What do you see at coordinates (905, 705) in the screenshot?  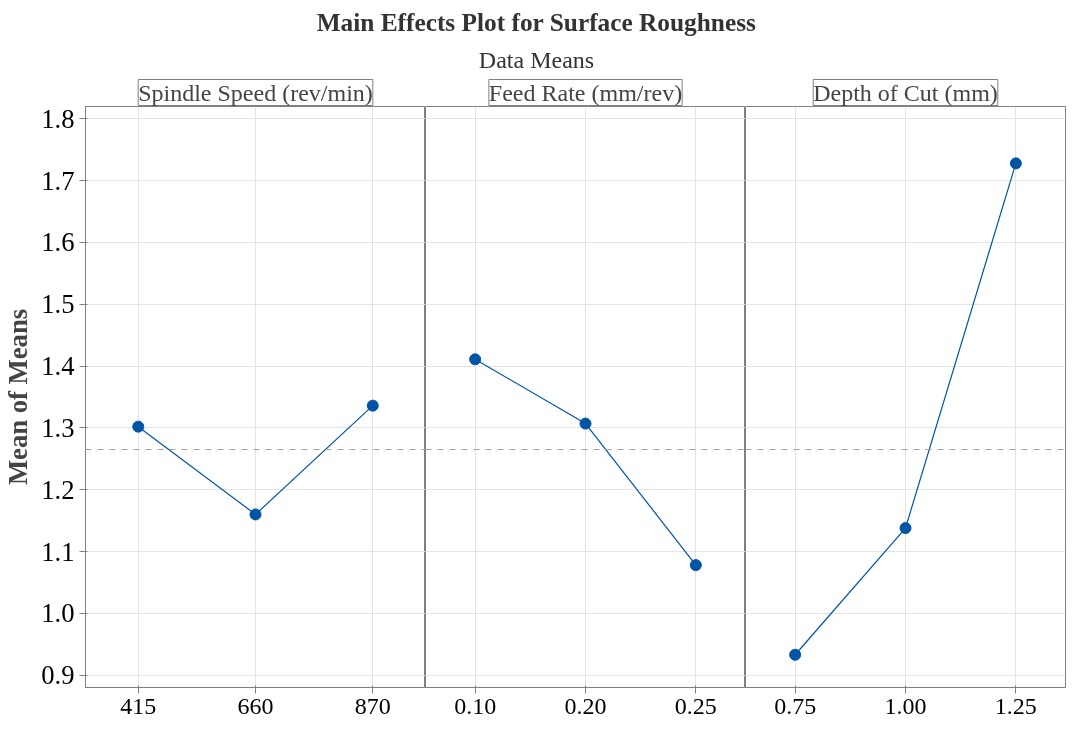 I see `x-tick-label: 1.00` at bounding box center [905, 705].